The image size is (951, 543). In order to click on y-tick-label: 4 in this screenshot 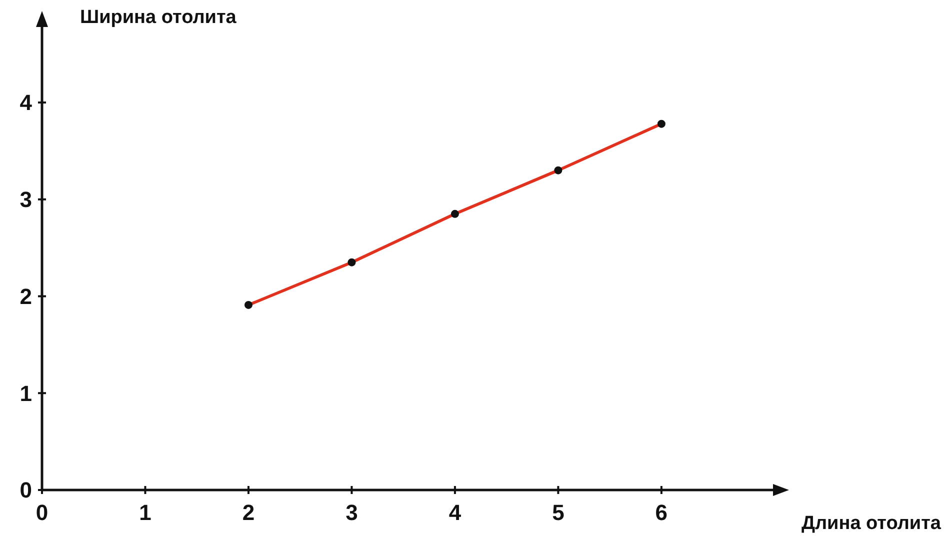, I will do `click(26, 103)`.